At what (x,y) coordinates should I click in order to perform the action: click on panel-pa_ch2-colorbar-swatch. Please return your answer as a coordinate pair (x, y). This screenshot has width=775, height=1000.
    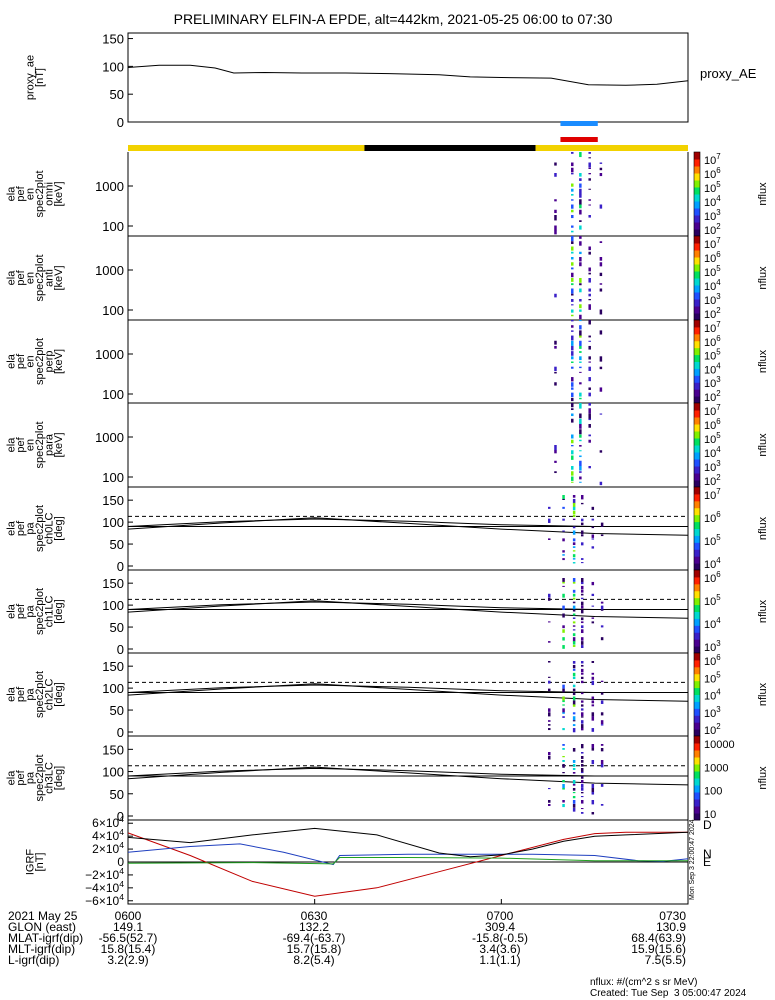
    Looking at the image, I should click on (697, 677).